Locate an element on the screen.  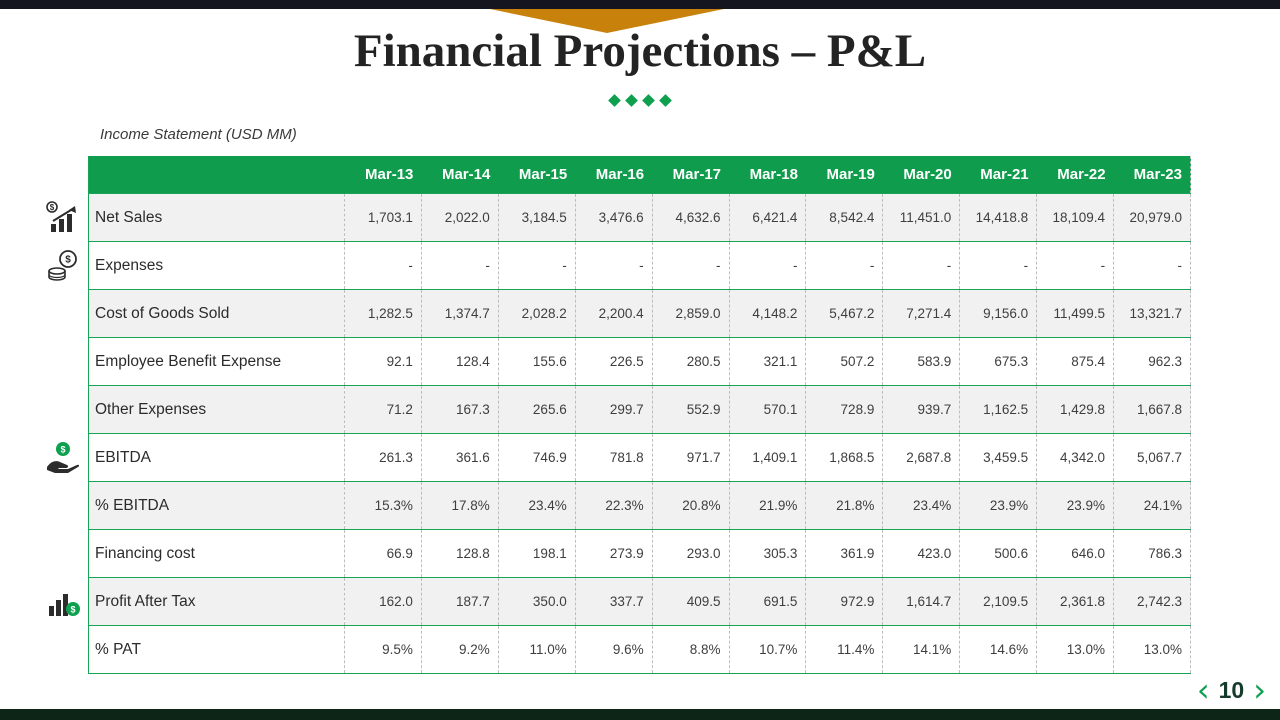
cell-value: 1,374.7 is located at coordinates (459, 313).